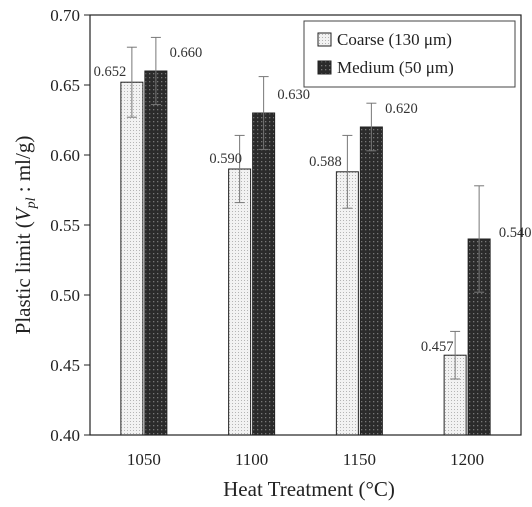  What do you see at coordinates (144, 459) in the screenshot?
I see `x-tick-label: 1050` at bounding box center [144, 459].